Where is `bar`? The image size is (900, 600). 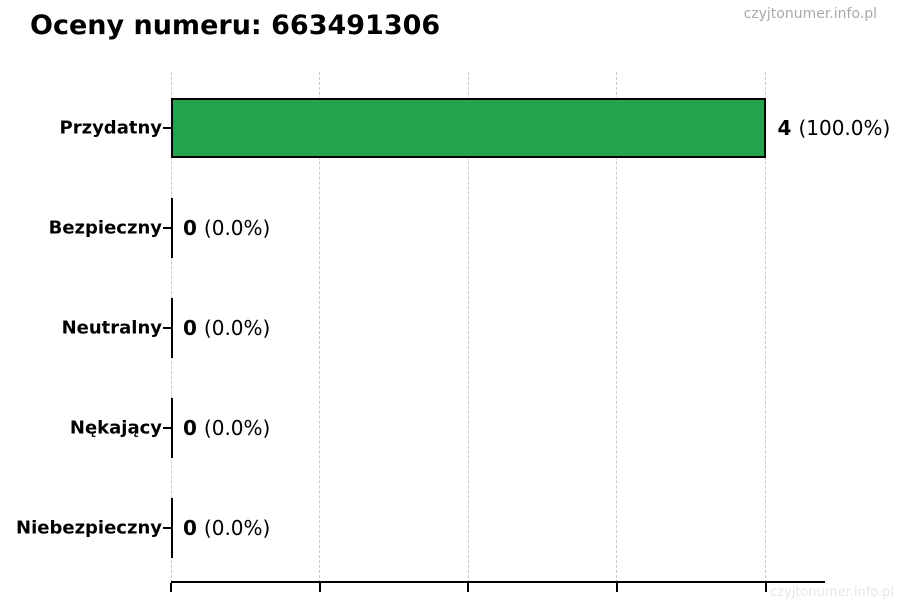
bar is located at coordinates (468, 128).